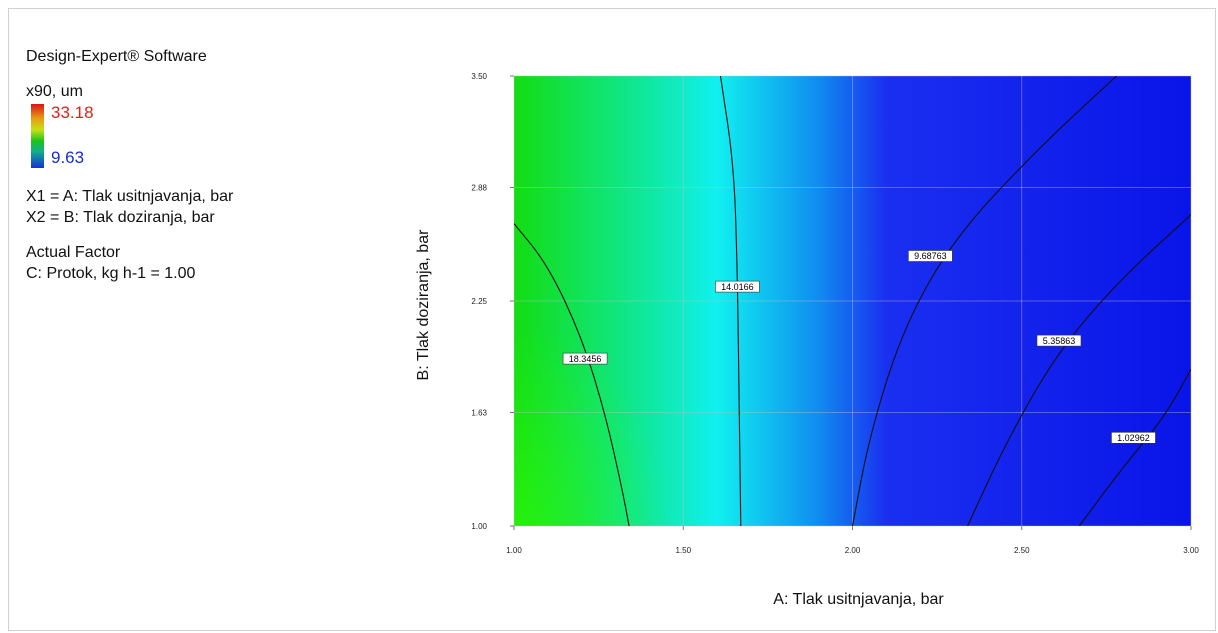  What do you see at coordinates (423, 305) in the screenshot?
I see `y-axis-title: B: Tlak doziranja, bar` at bounding box center [423, 305].